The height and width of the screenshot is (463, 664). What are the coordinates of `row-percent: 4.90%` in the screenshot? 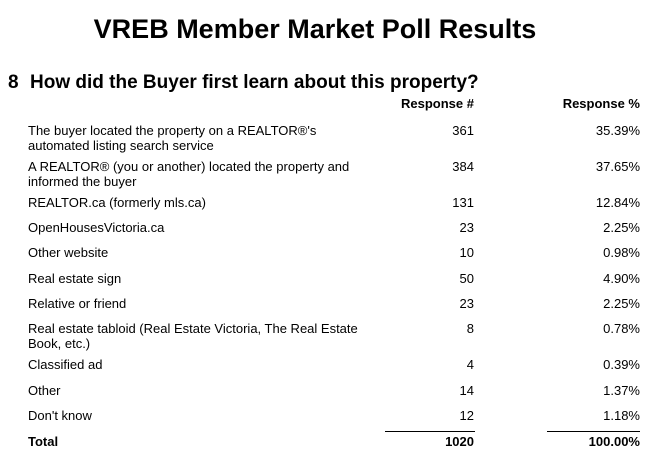 It's located at (621, 278).